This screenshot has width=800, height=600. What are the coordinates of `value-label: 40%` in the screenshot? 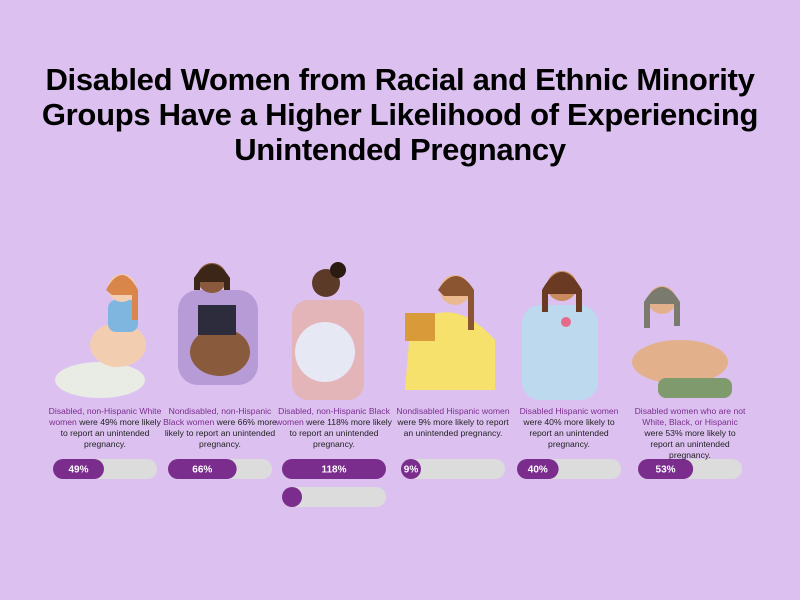 It's located at (538, 470).